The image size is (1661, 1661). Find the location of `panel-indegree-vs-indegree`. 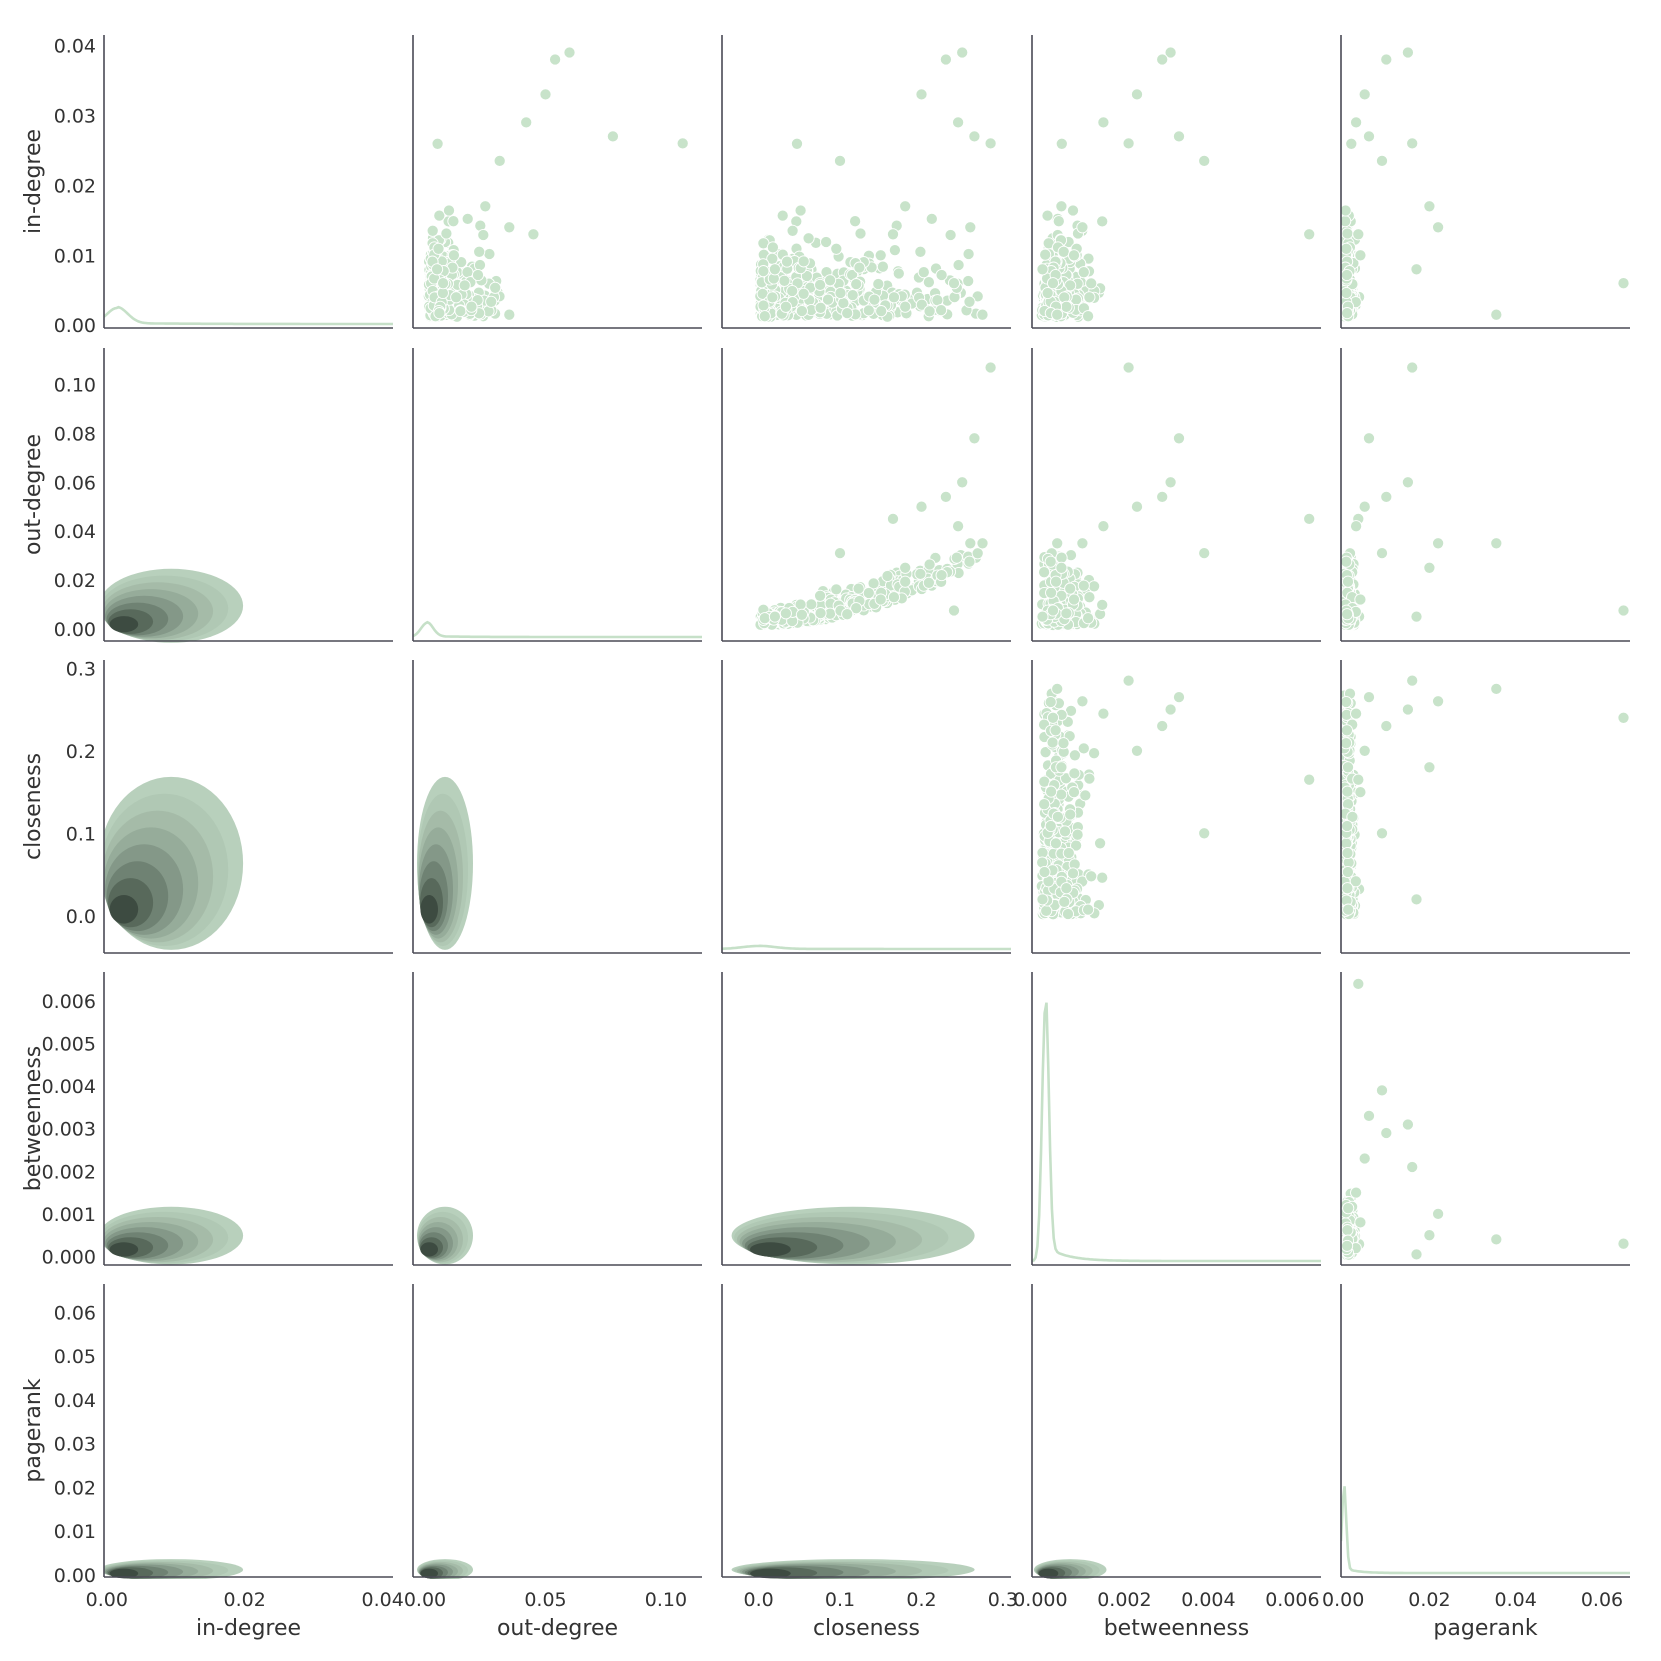

panel-indegree-vs-indegree is located at coordinates (248, 182).